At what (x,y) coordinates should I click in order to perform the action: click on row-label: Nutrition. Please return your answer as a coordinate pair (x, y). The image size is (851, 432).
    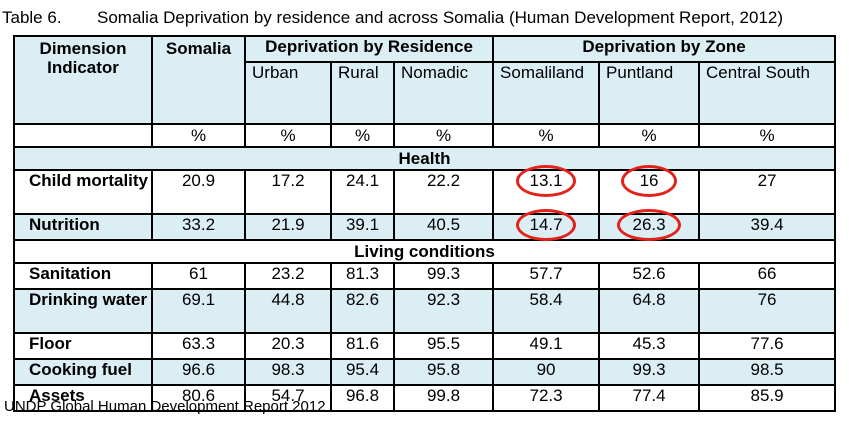
    Looking at the image, I should click on (83, 227).